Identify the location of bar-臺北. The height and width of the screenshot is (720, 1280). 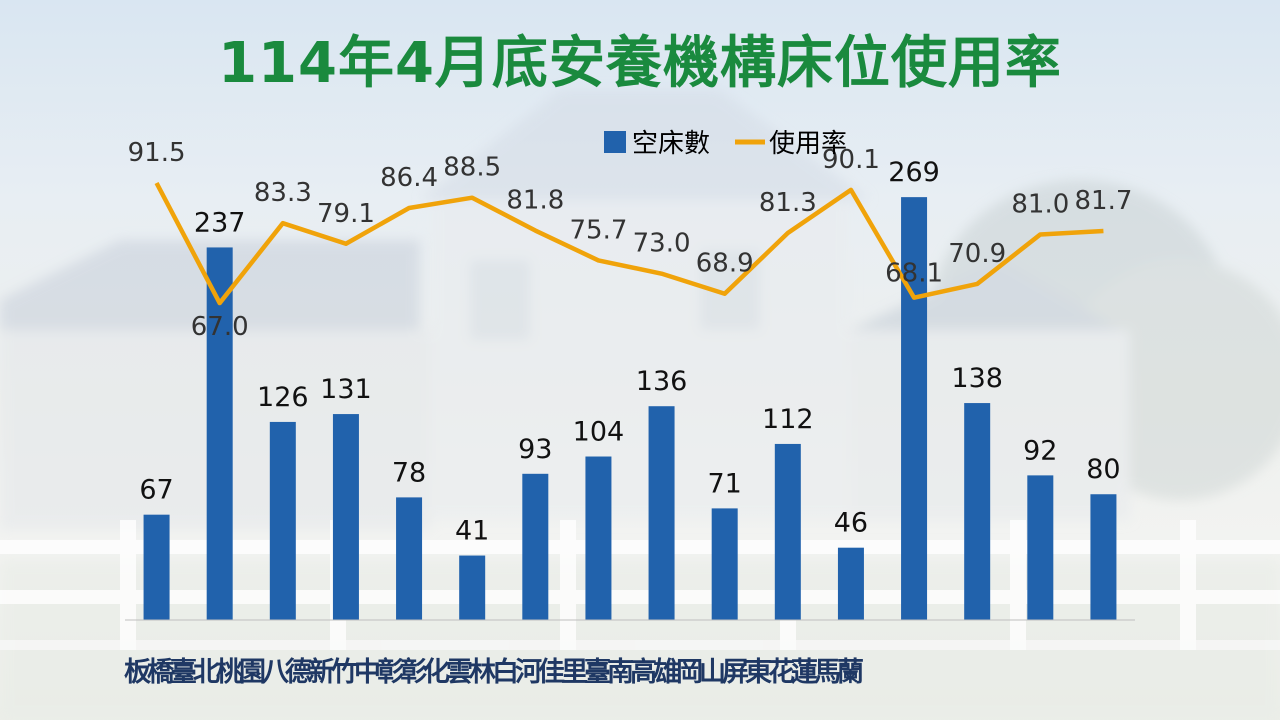
(219, 433).